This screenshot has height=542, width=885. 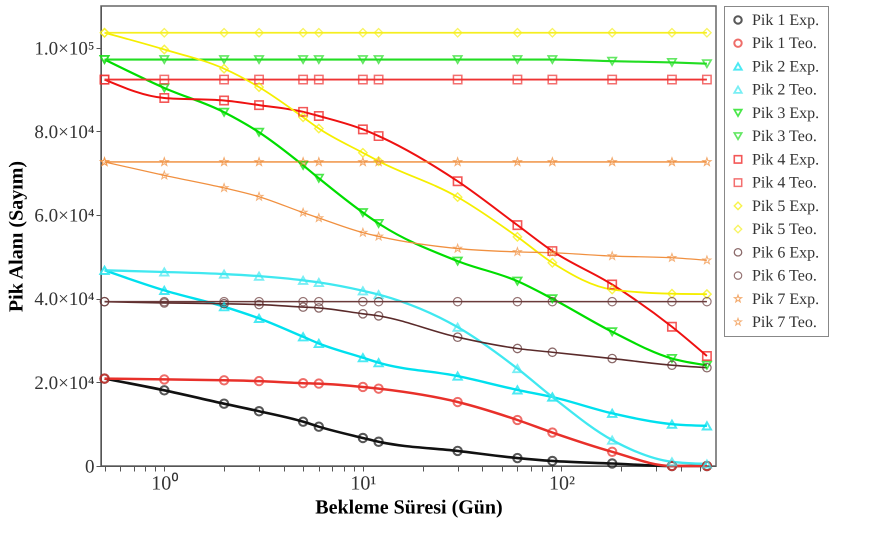 What do you see at coordinates (64, 216) in the screenshot?
I see `y-tick-label: 6.0×10⁴` at bounding box center [64, 216].